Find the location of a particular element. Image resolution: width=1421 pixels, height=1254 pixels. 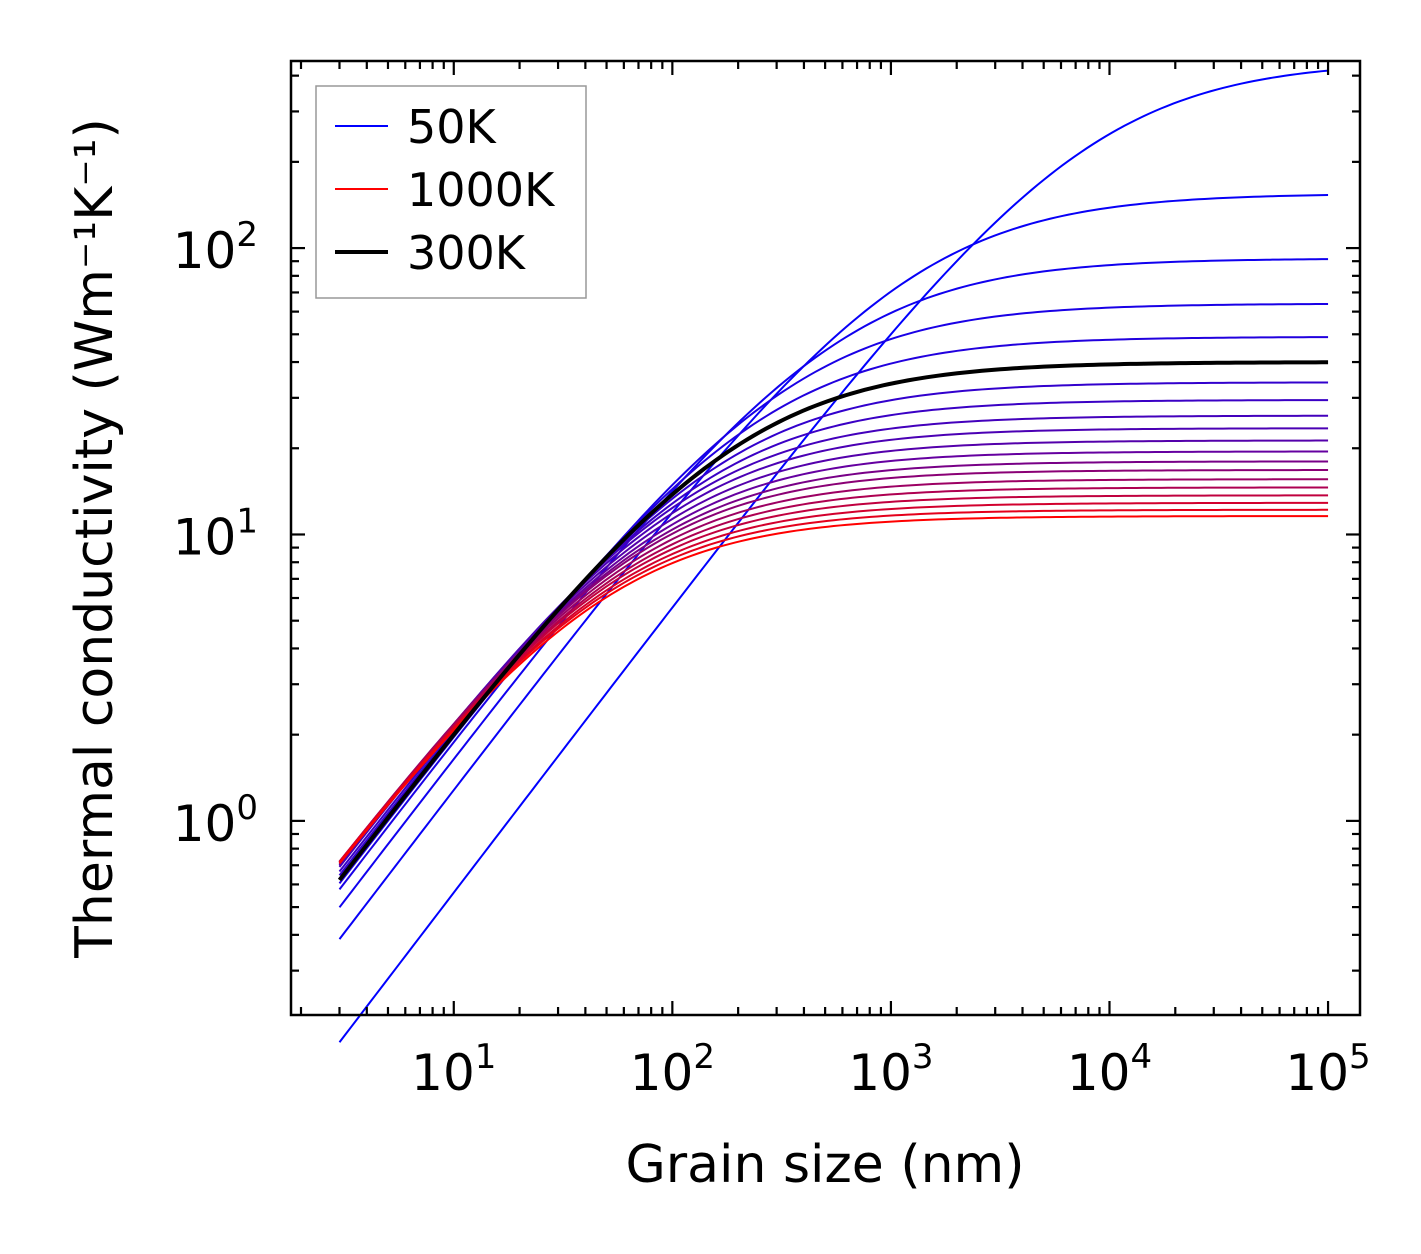

x-tick-label: 10¹ is located at coordinates (453, 1069).